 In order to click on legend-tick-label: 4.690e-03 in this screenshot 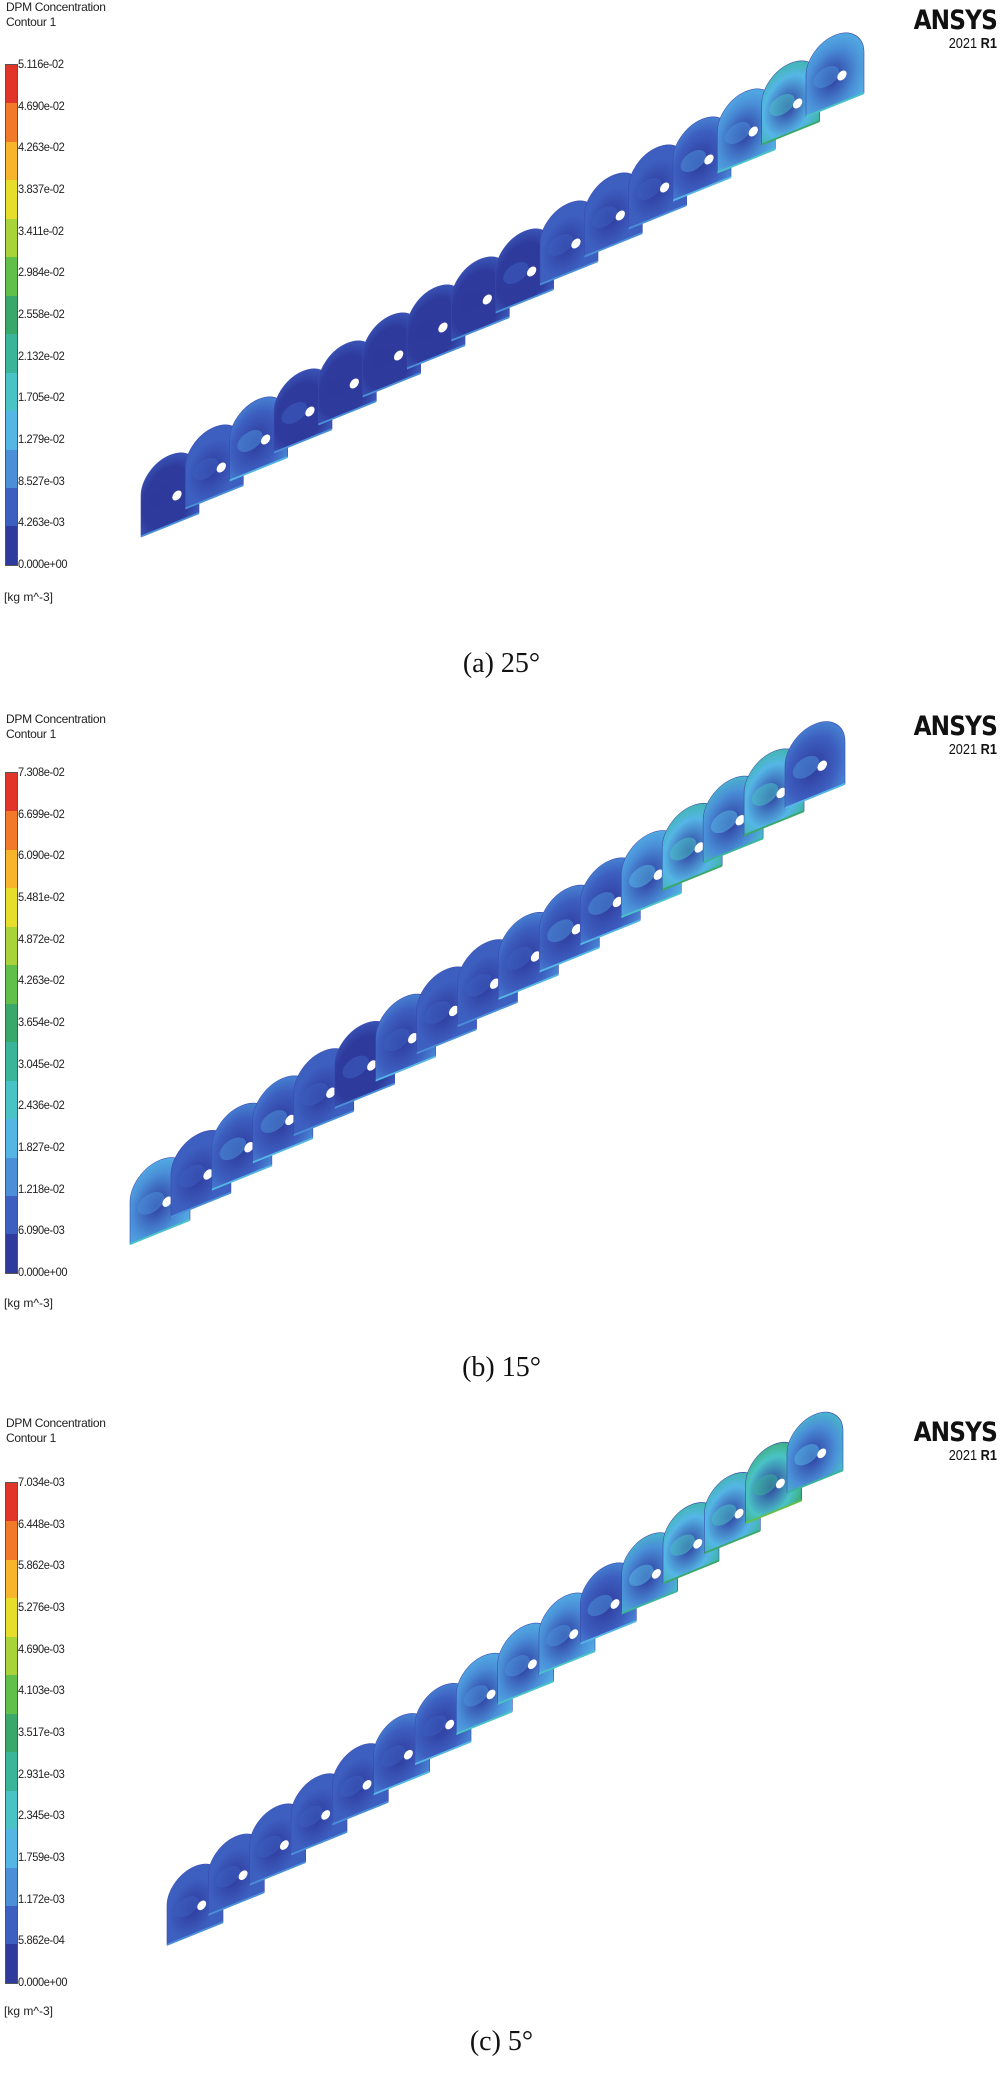, I will do `click(41, 1648)`.